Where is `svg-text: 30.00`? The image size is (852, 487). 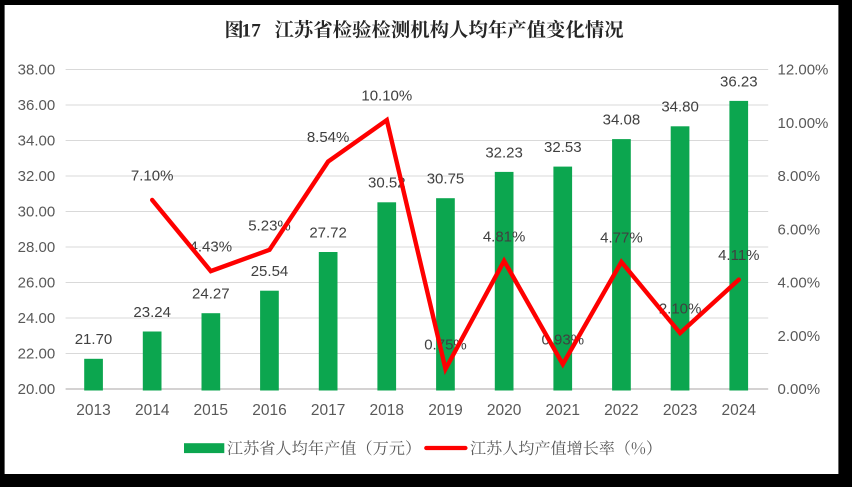 svg-text: 30.00 is located at coordinates (37, 212).